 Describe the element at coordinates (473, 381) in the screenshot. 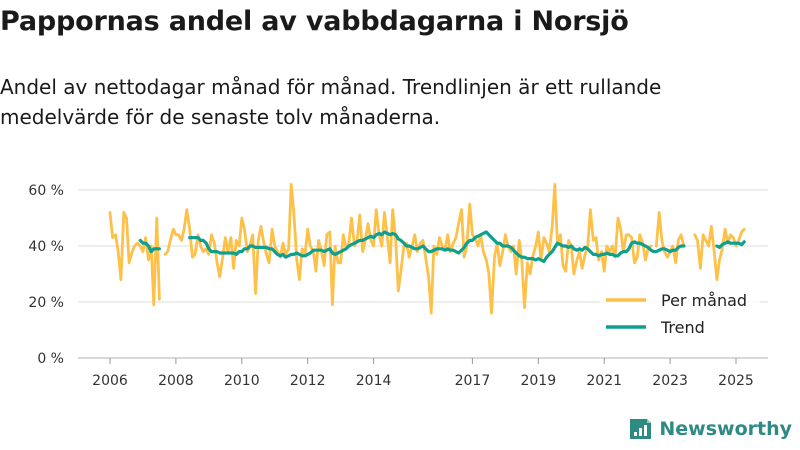

I see `x-tick-label: 2017` at that location.